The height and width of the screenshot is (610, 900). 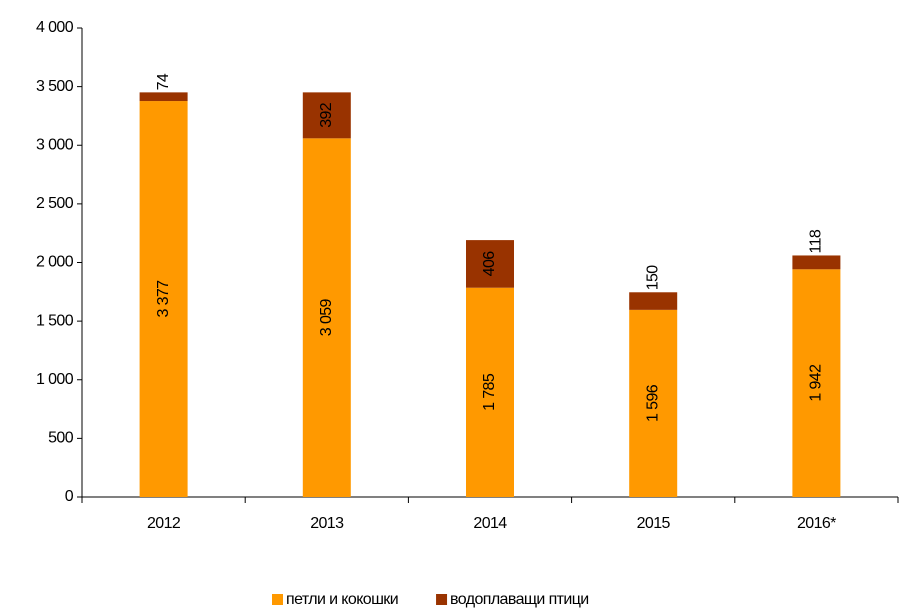 What do you see at coordinates (490, 523) in the screenshot?
I see `x-tick-label: 2014` at bounding box center [490, 523].